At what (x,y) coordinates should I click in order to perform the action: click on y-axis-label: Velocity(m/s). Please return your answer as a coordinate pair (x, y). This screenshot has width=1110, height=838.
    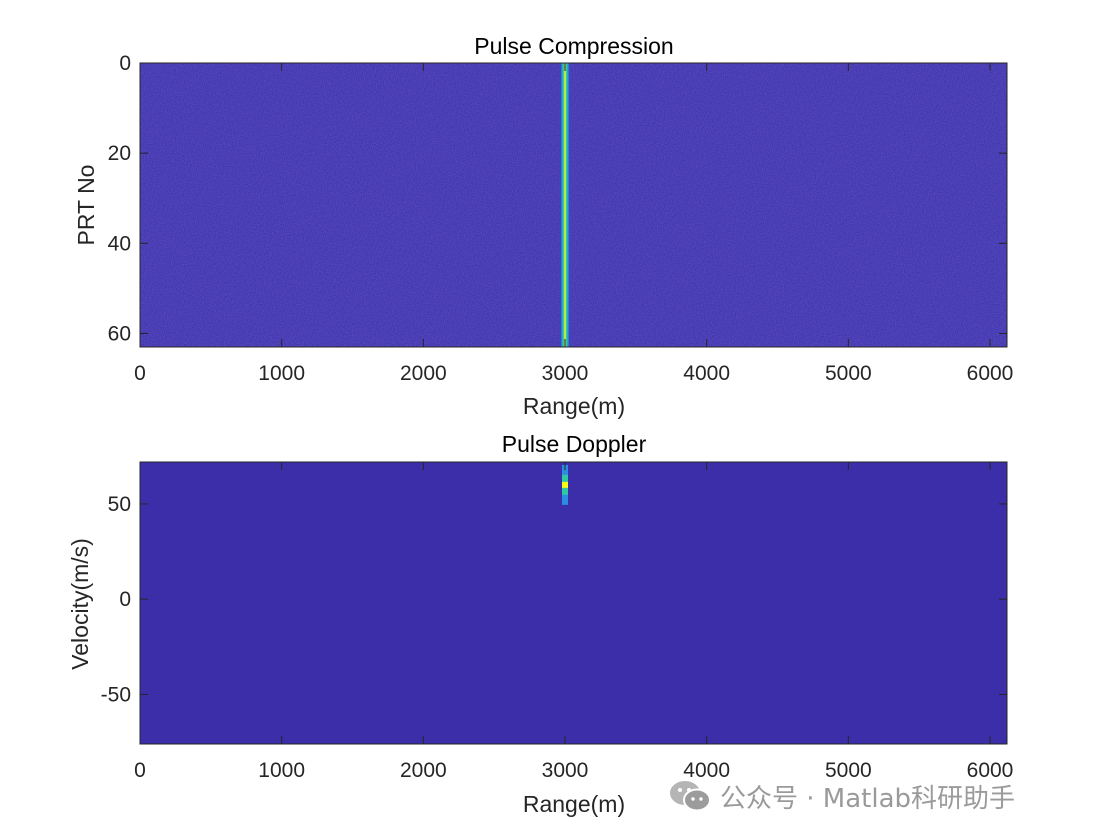
    Looking at the image, I should click on (80, 604).